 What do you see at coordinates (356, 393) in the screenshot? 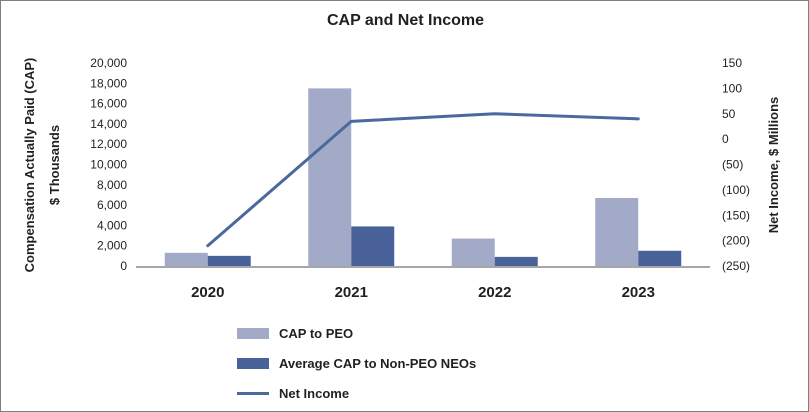
I see `legend-item-net-income: Net Income` at bounding box center [356, 393].